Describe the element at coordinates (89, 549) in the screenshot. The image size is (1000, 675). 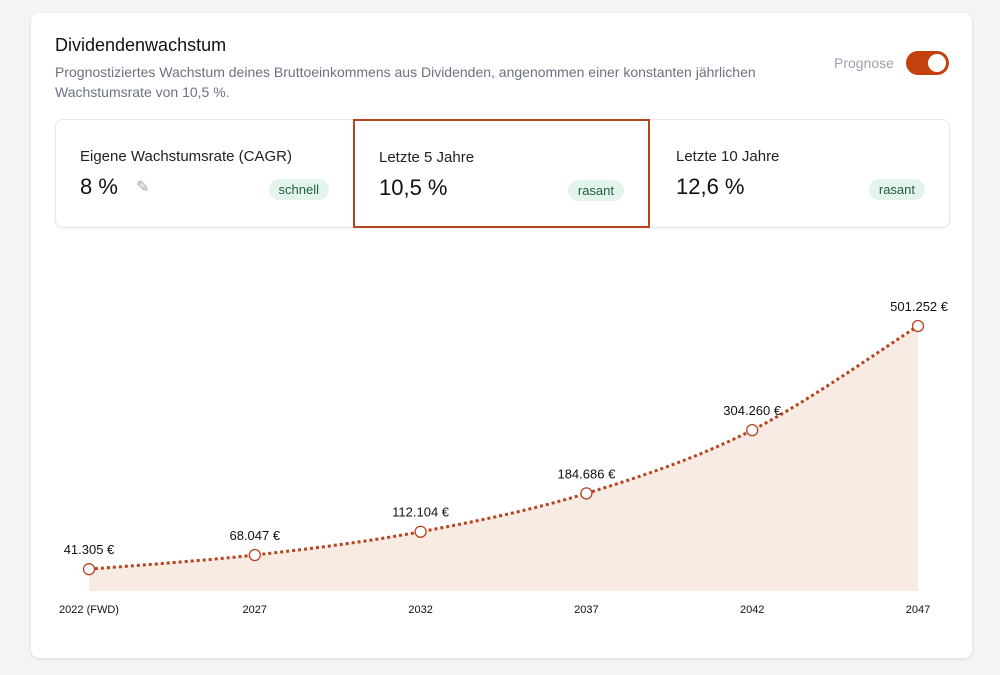
I see `data-label: 41.305 €` at that location.